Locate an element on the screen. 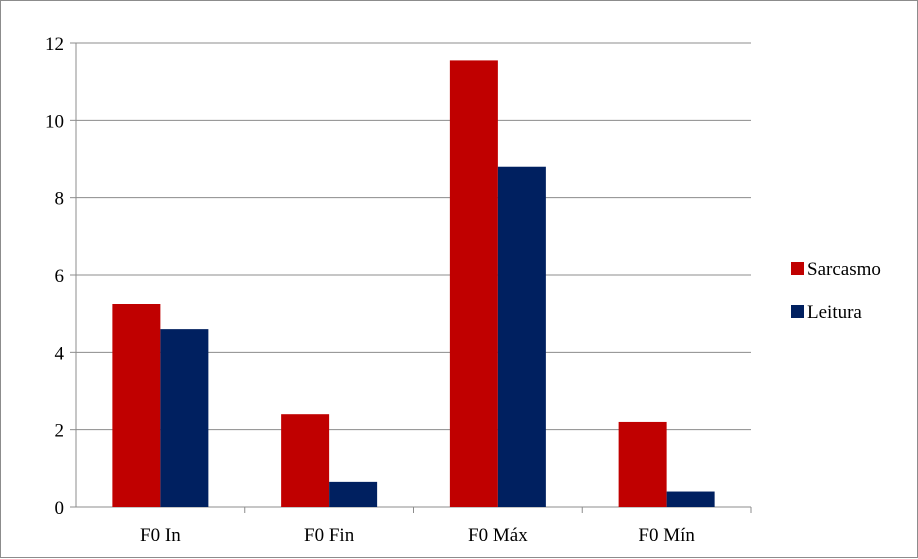 The image size is (918, 559). legend: Sarcasmo Leitura is located at coordinates (836, 291).